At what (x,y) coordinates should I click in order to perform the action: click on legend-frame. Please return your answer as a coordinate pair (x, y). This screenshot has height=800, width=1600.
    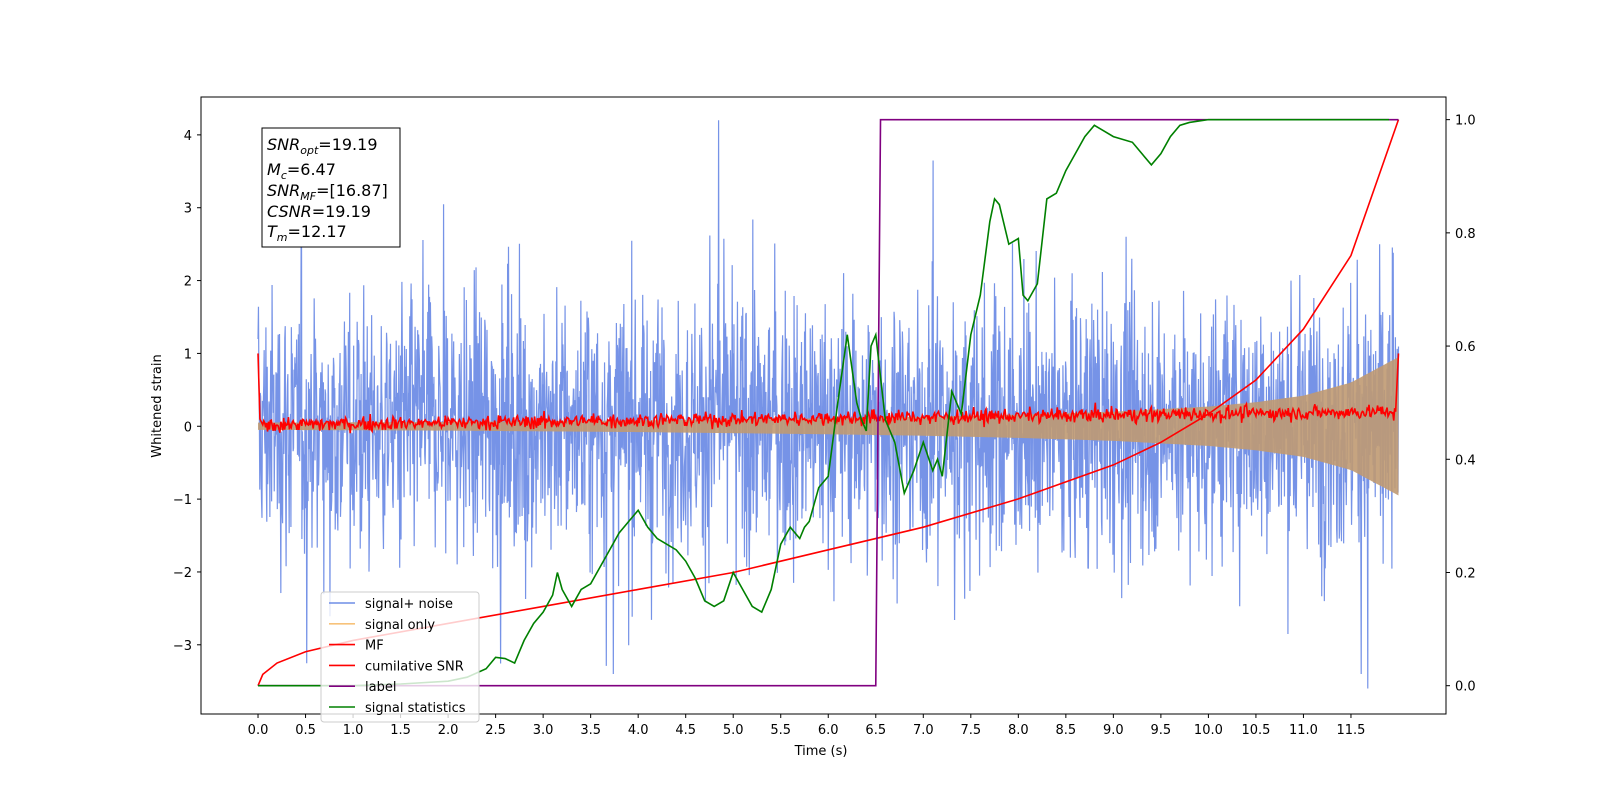
    Looking at the image, I should click on (400, 657).